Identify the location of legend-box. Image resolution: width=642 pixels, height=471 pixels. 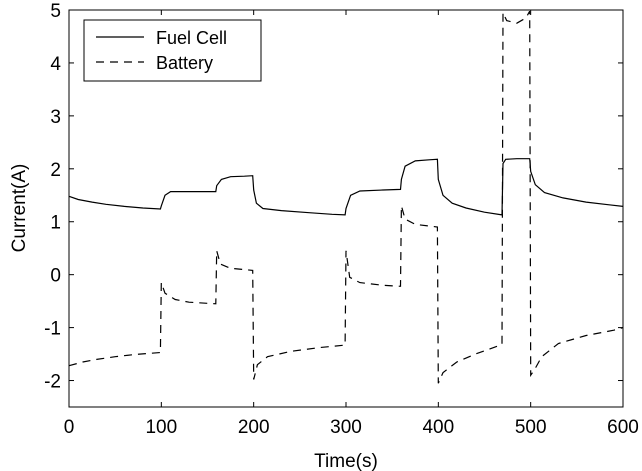
(172, 50).